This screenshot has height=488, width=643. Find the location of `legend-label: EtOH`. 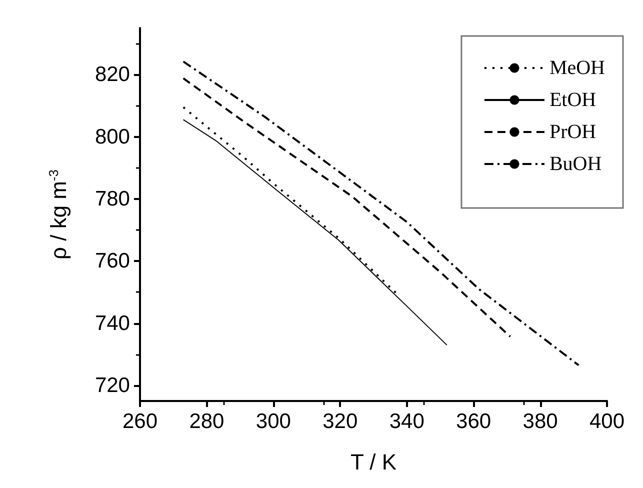

legend-label: EtOH is located at coordinates (572, 100).